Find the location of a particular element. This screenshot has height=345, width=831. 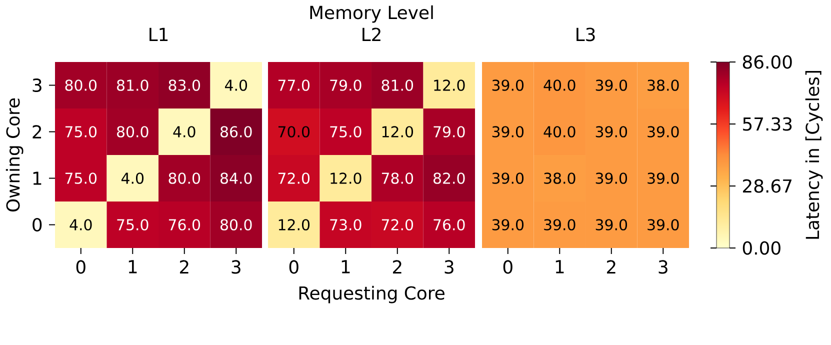

color-bar-title: Latency in [Cycles] is located at coordinates (814, 155).